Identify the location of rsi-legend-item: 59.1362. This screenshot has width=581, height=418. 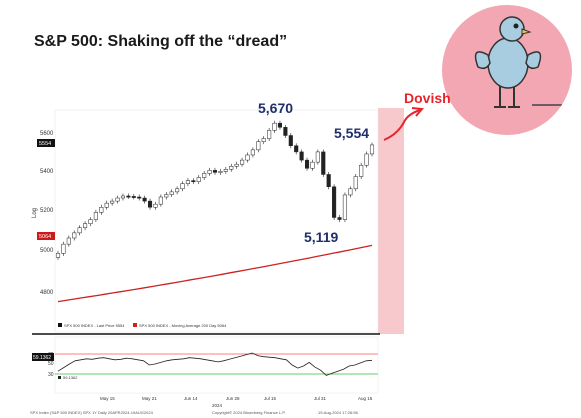
(70, 377).